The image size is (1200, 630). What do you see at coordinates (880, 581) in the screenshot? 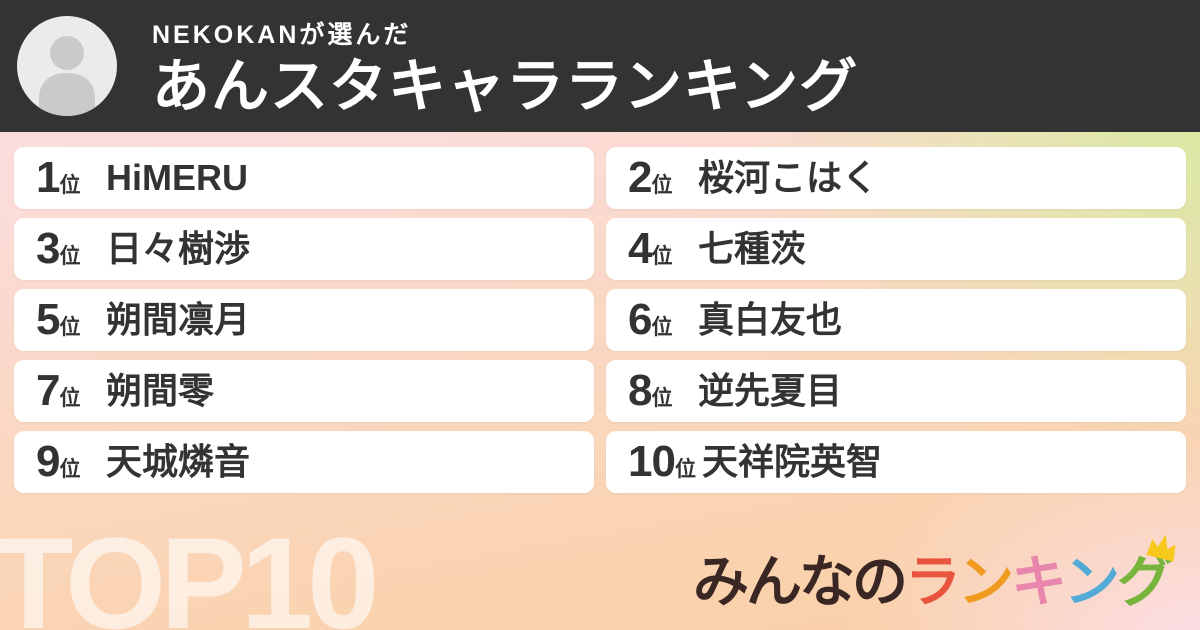
I see `logo-character: の` at bounding box center [880, 581].